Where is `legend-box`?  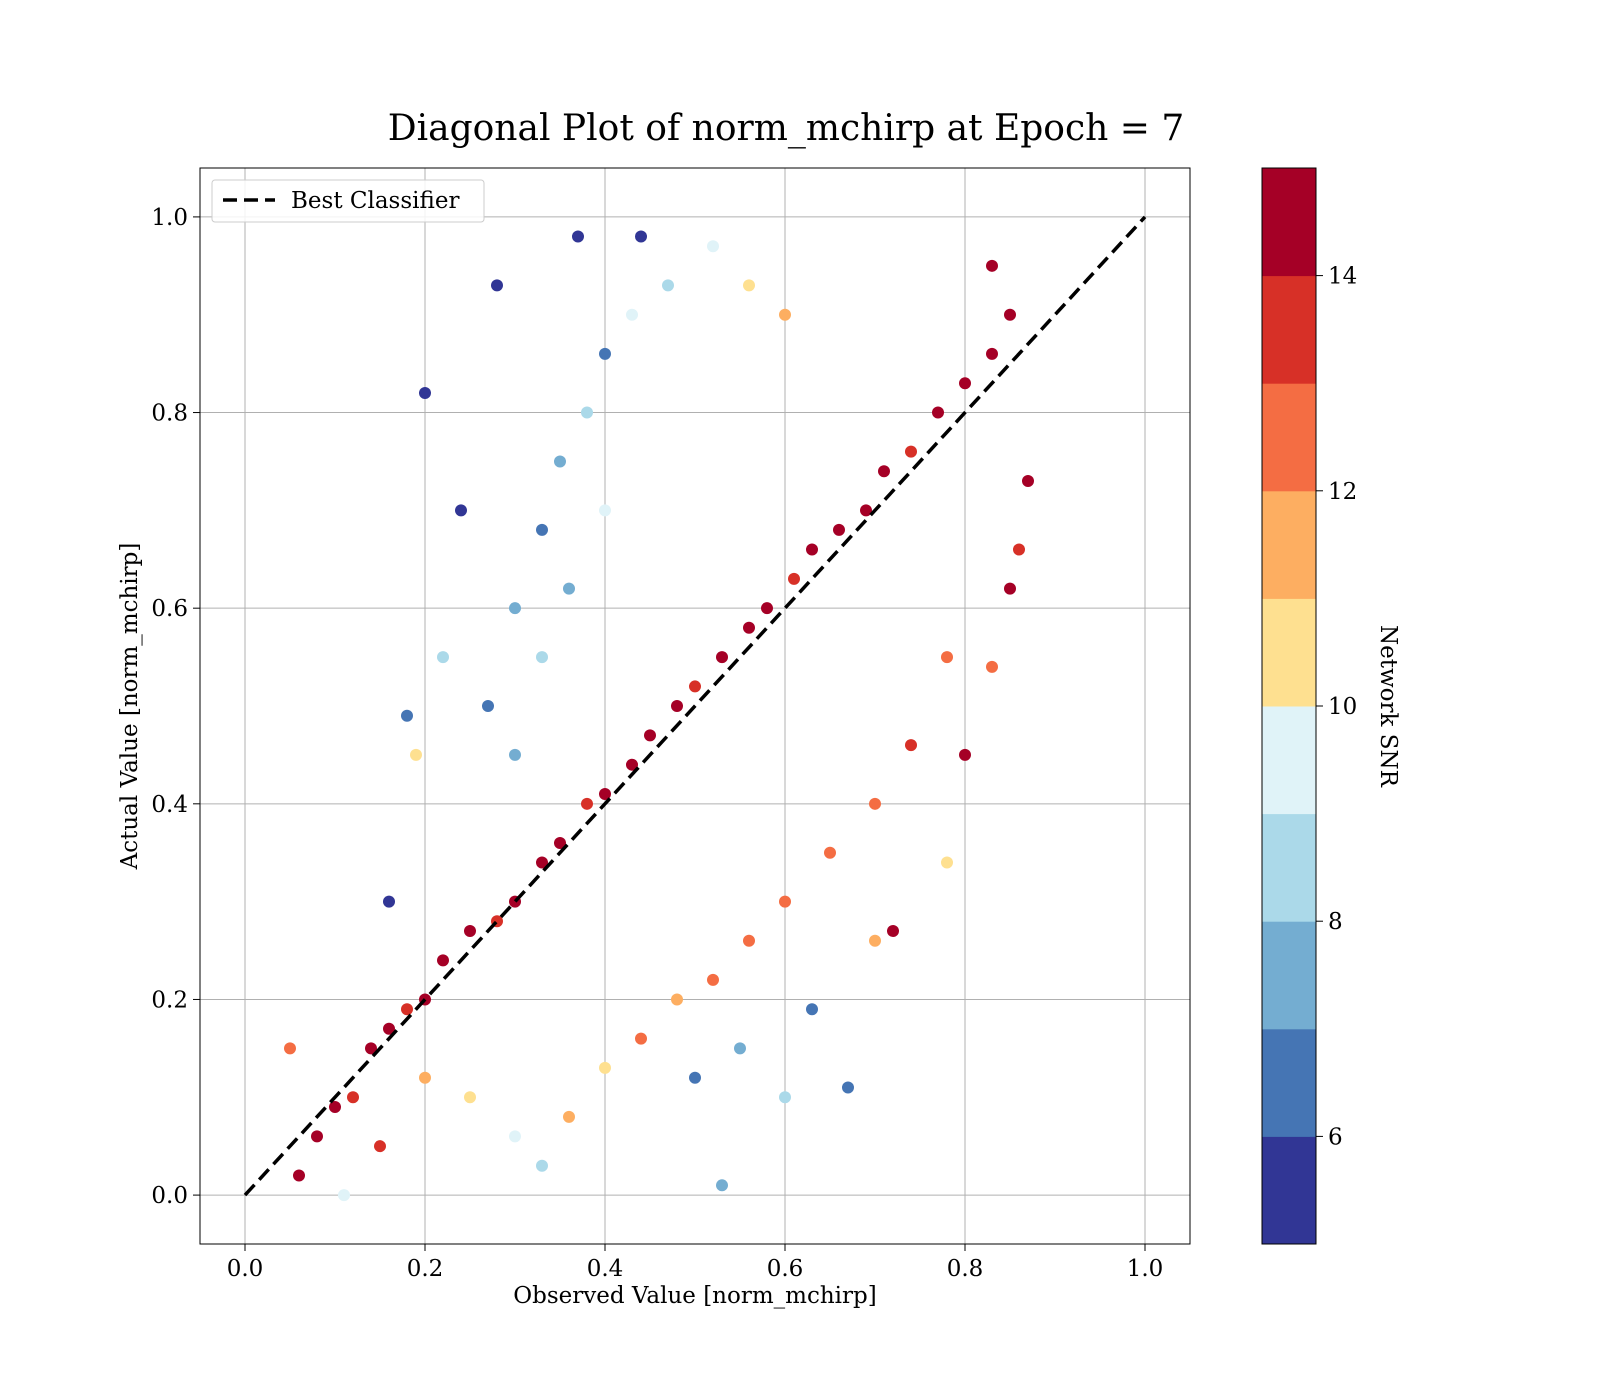 legend-box is located at coordinates (348, 201).